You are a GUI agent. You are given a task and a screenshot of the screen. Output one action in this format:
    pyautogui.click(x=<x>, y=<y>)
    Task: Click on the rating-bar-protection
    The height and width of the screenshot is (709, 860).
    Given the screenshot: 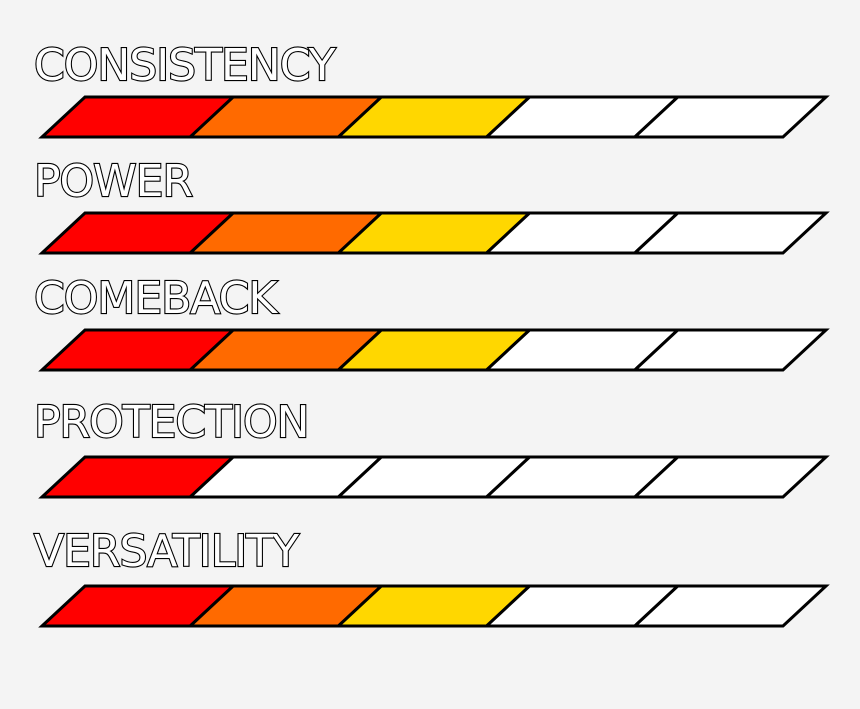 What is the action you would take?
    pyautogui.click(x=434, y=477)
    